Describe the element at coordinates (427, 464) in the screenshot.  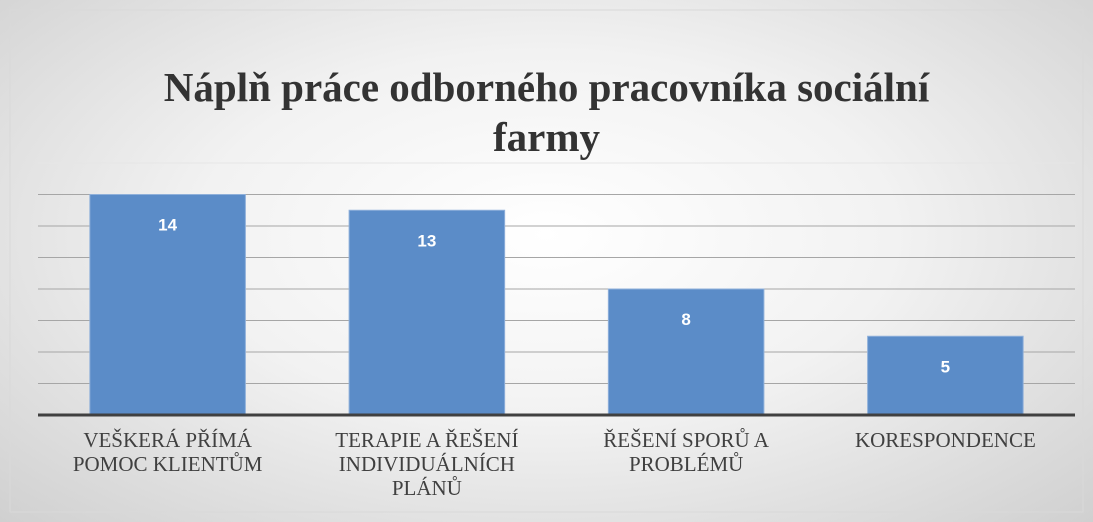
I see `x-tick-label: TERAPIE A ŘEŠENÍ INDIVIDUÁLNÍCH PLÁNŮ` at that location.